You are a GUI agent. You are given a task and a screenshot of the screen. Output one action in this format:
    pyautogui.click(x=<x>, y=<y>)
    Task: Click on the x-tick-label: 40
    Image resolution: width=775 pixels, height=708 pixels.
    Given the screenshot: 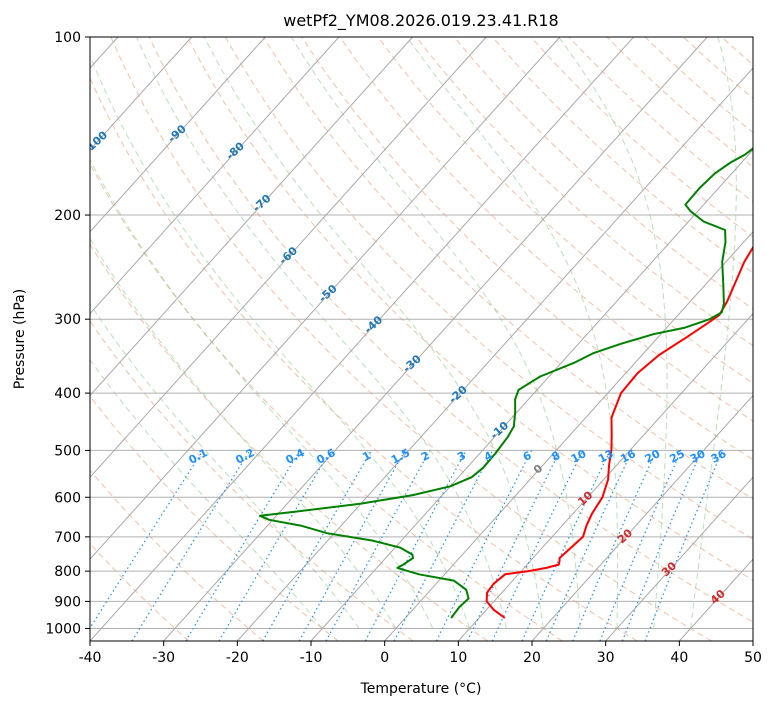 What is the action you would take?
    pyautogui.click(x=679, y=658)
    